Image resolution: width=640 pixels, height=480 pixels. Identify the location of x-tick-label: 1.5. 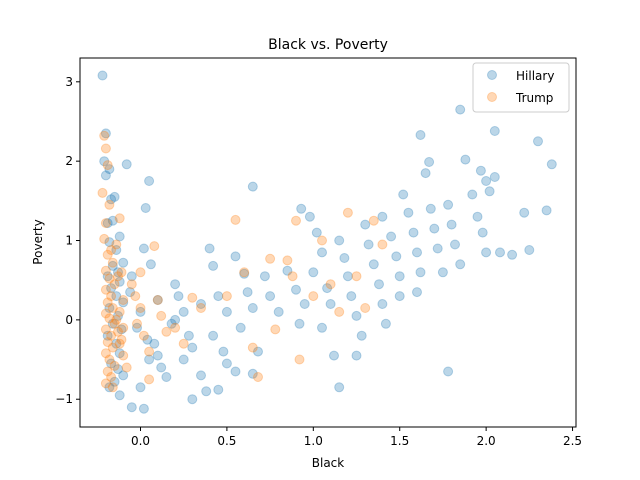
(399, 441).